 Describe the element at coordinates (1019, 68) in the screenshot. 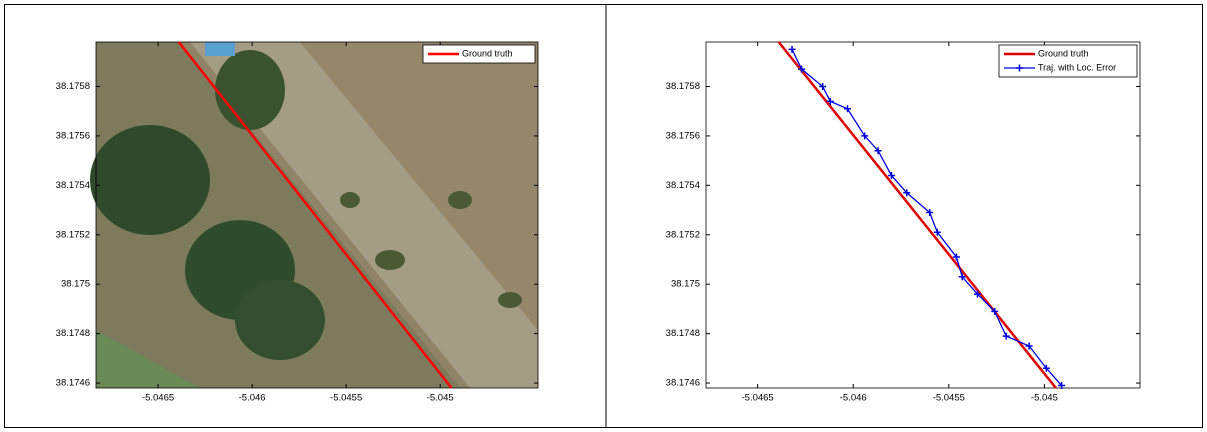

I see `legend-marker` at that location.